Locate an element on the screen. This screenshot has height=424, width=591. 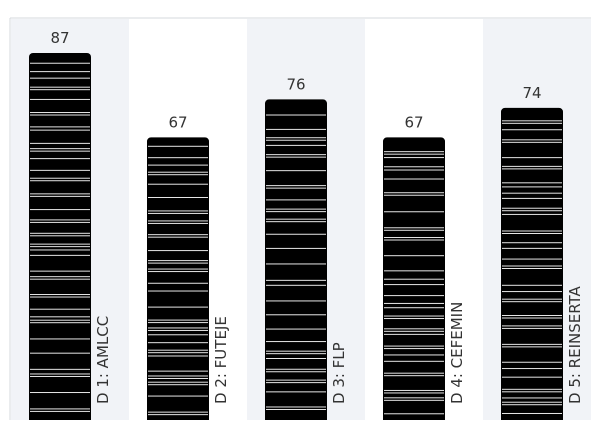
category-label: D 5: REINSERTA is located at coordinates (575, 344).